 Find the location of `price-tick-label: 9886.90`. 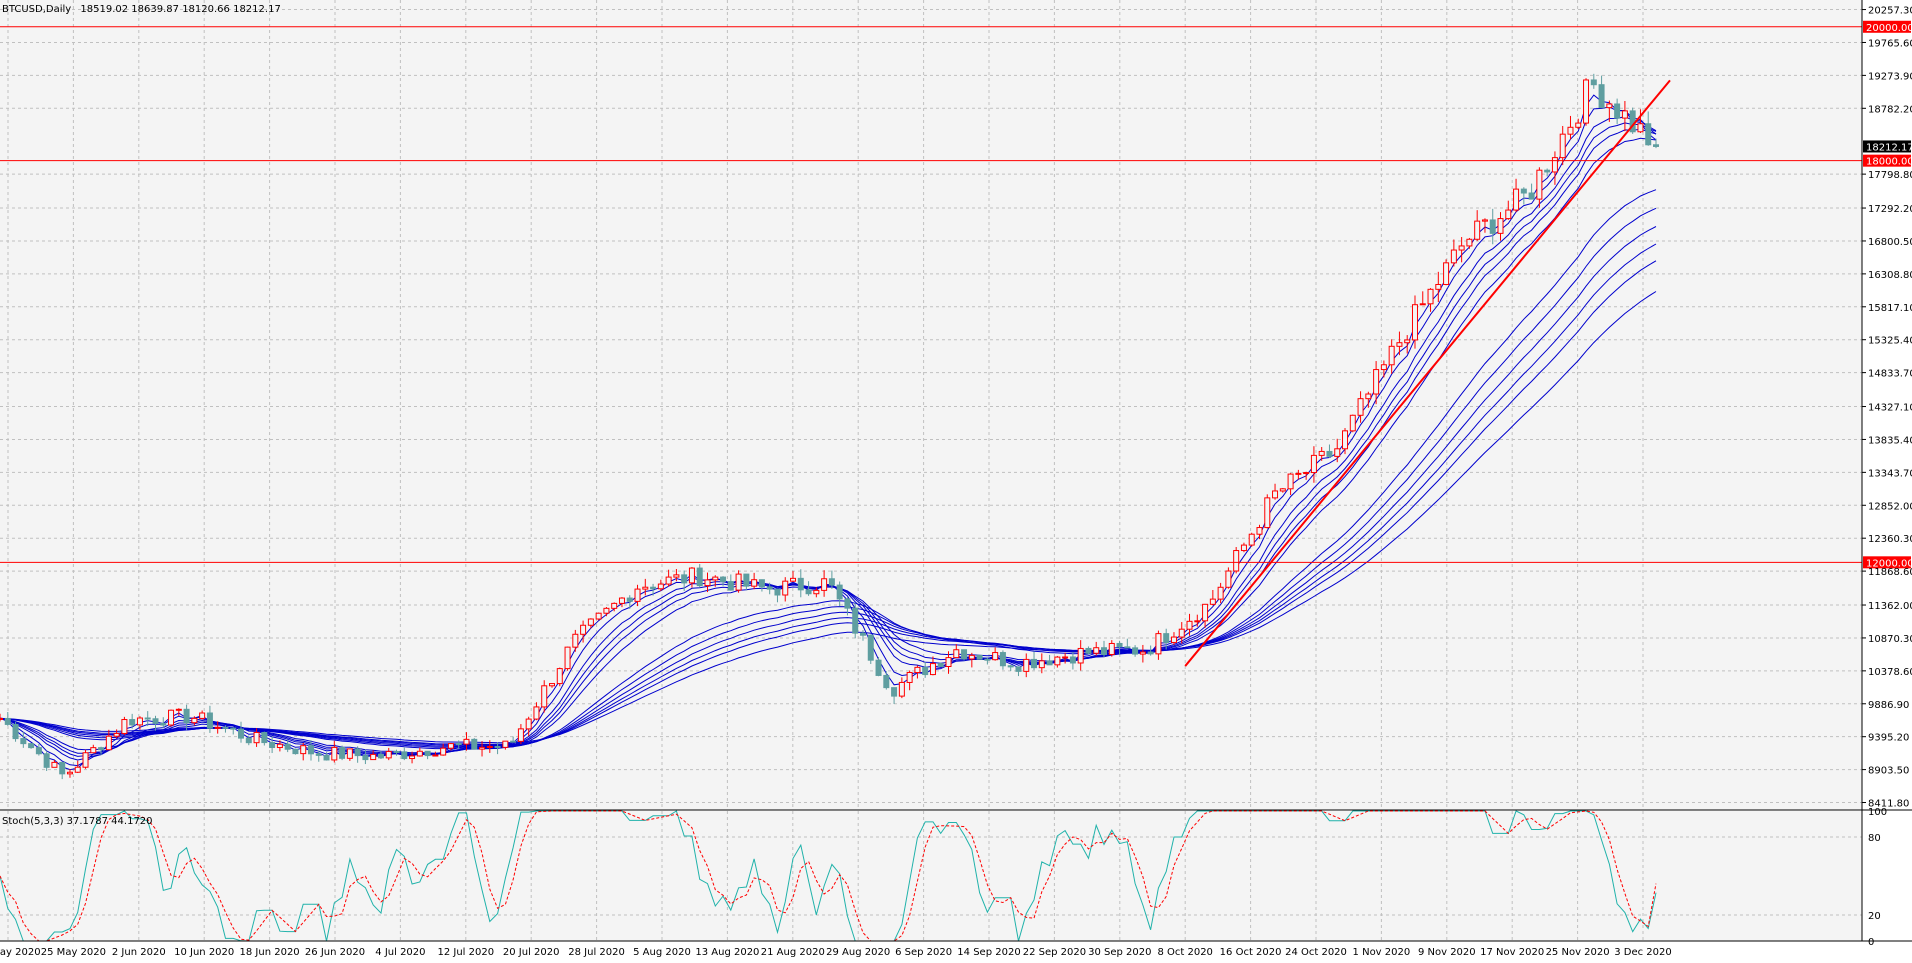

price-tick-label: 9886.90 is located at coordinates (1888, 705).